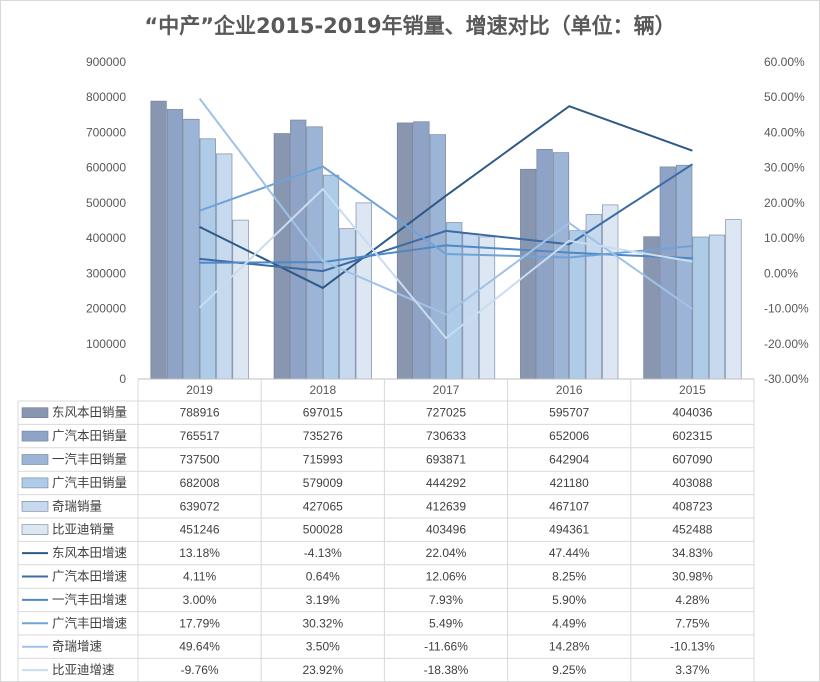 This screenshot has height=682, width=820. What do you see at coordinates (199, 577) in the screenshot?
I see `data-label: 4.11%` at bounding box center [199, 577].